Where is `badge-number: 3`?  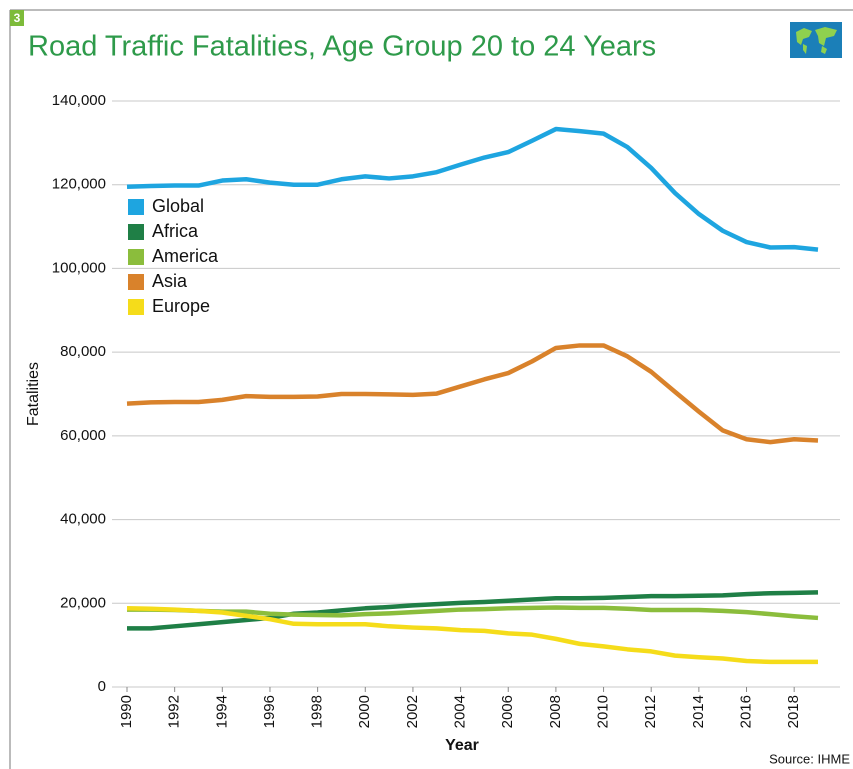 badge-number: 3 is located at coordinates (17, 18).